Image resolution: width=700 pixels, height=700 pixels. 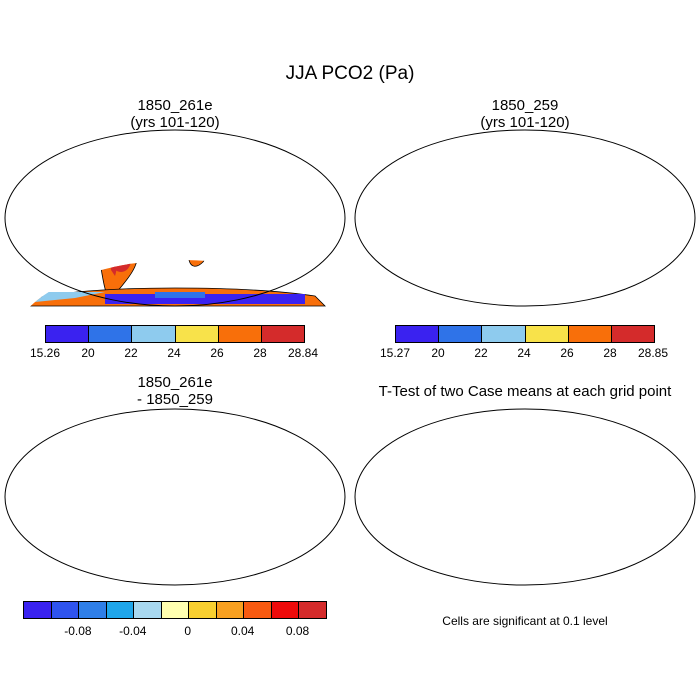 What do you see at coordinates (175, 382) in the screenshot?
I see `panel3-title-line1: 1850_261e` at bounding box center [175, 382].